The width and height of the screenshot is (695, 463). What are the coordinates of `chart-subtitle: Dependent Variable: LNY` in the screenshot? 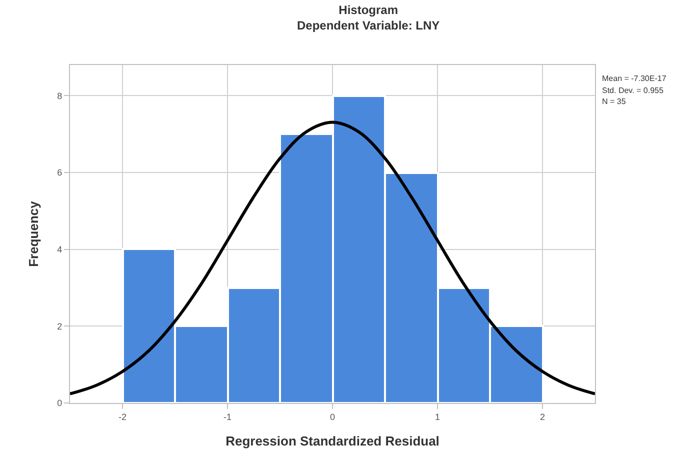 It's located at (368, 25).